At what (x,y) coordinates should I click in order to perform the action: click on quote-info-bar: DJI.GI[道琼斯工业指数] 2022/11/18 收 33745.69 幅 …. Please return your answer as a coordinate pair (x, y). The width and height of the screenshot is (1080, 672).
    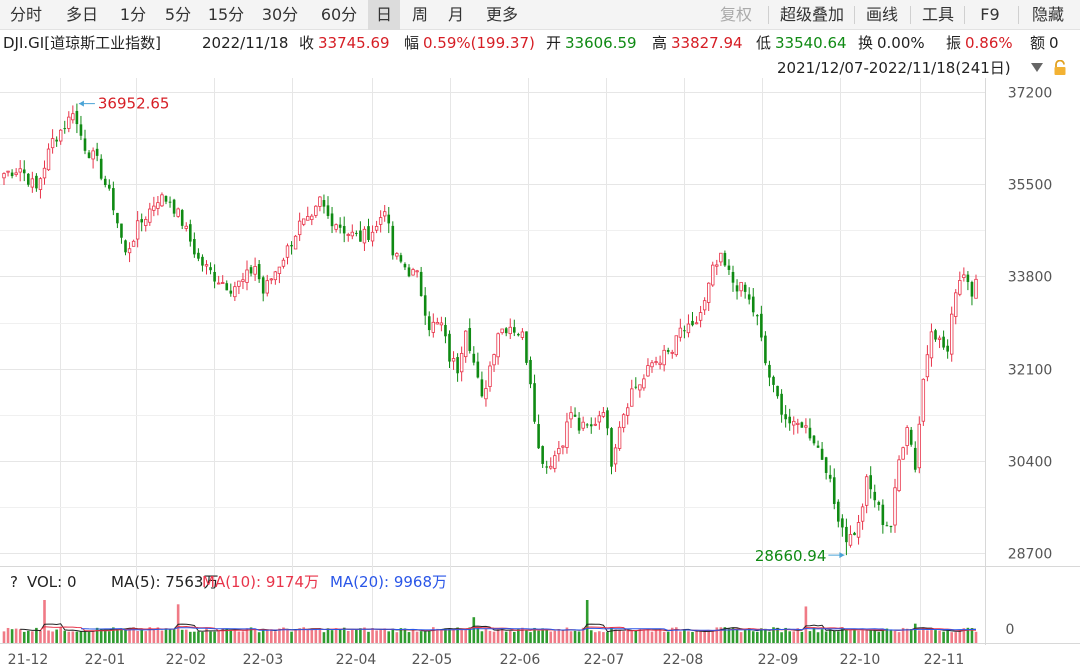
    Looking at the image, I should click on (540, 43).